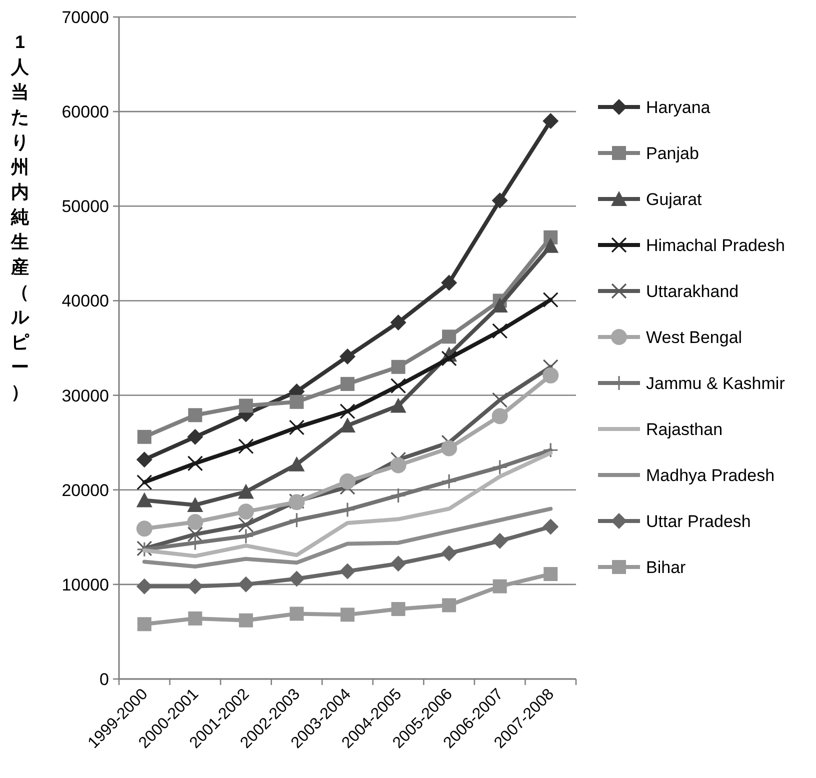 This screenshot has width=816, height=778. What do you see at coordinates (672, 153) in the screenshot?
I see `legend-label: Panjab` at bounding box center [672, 153].